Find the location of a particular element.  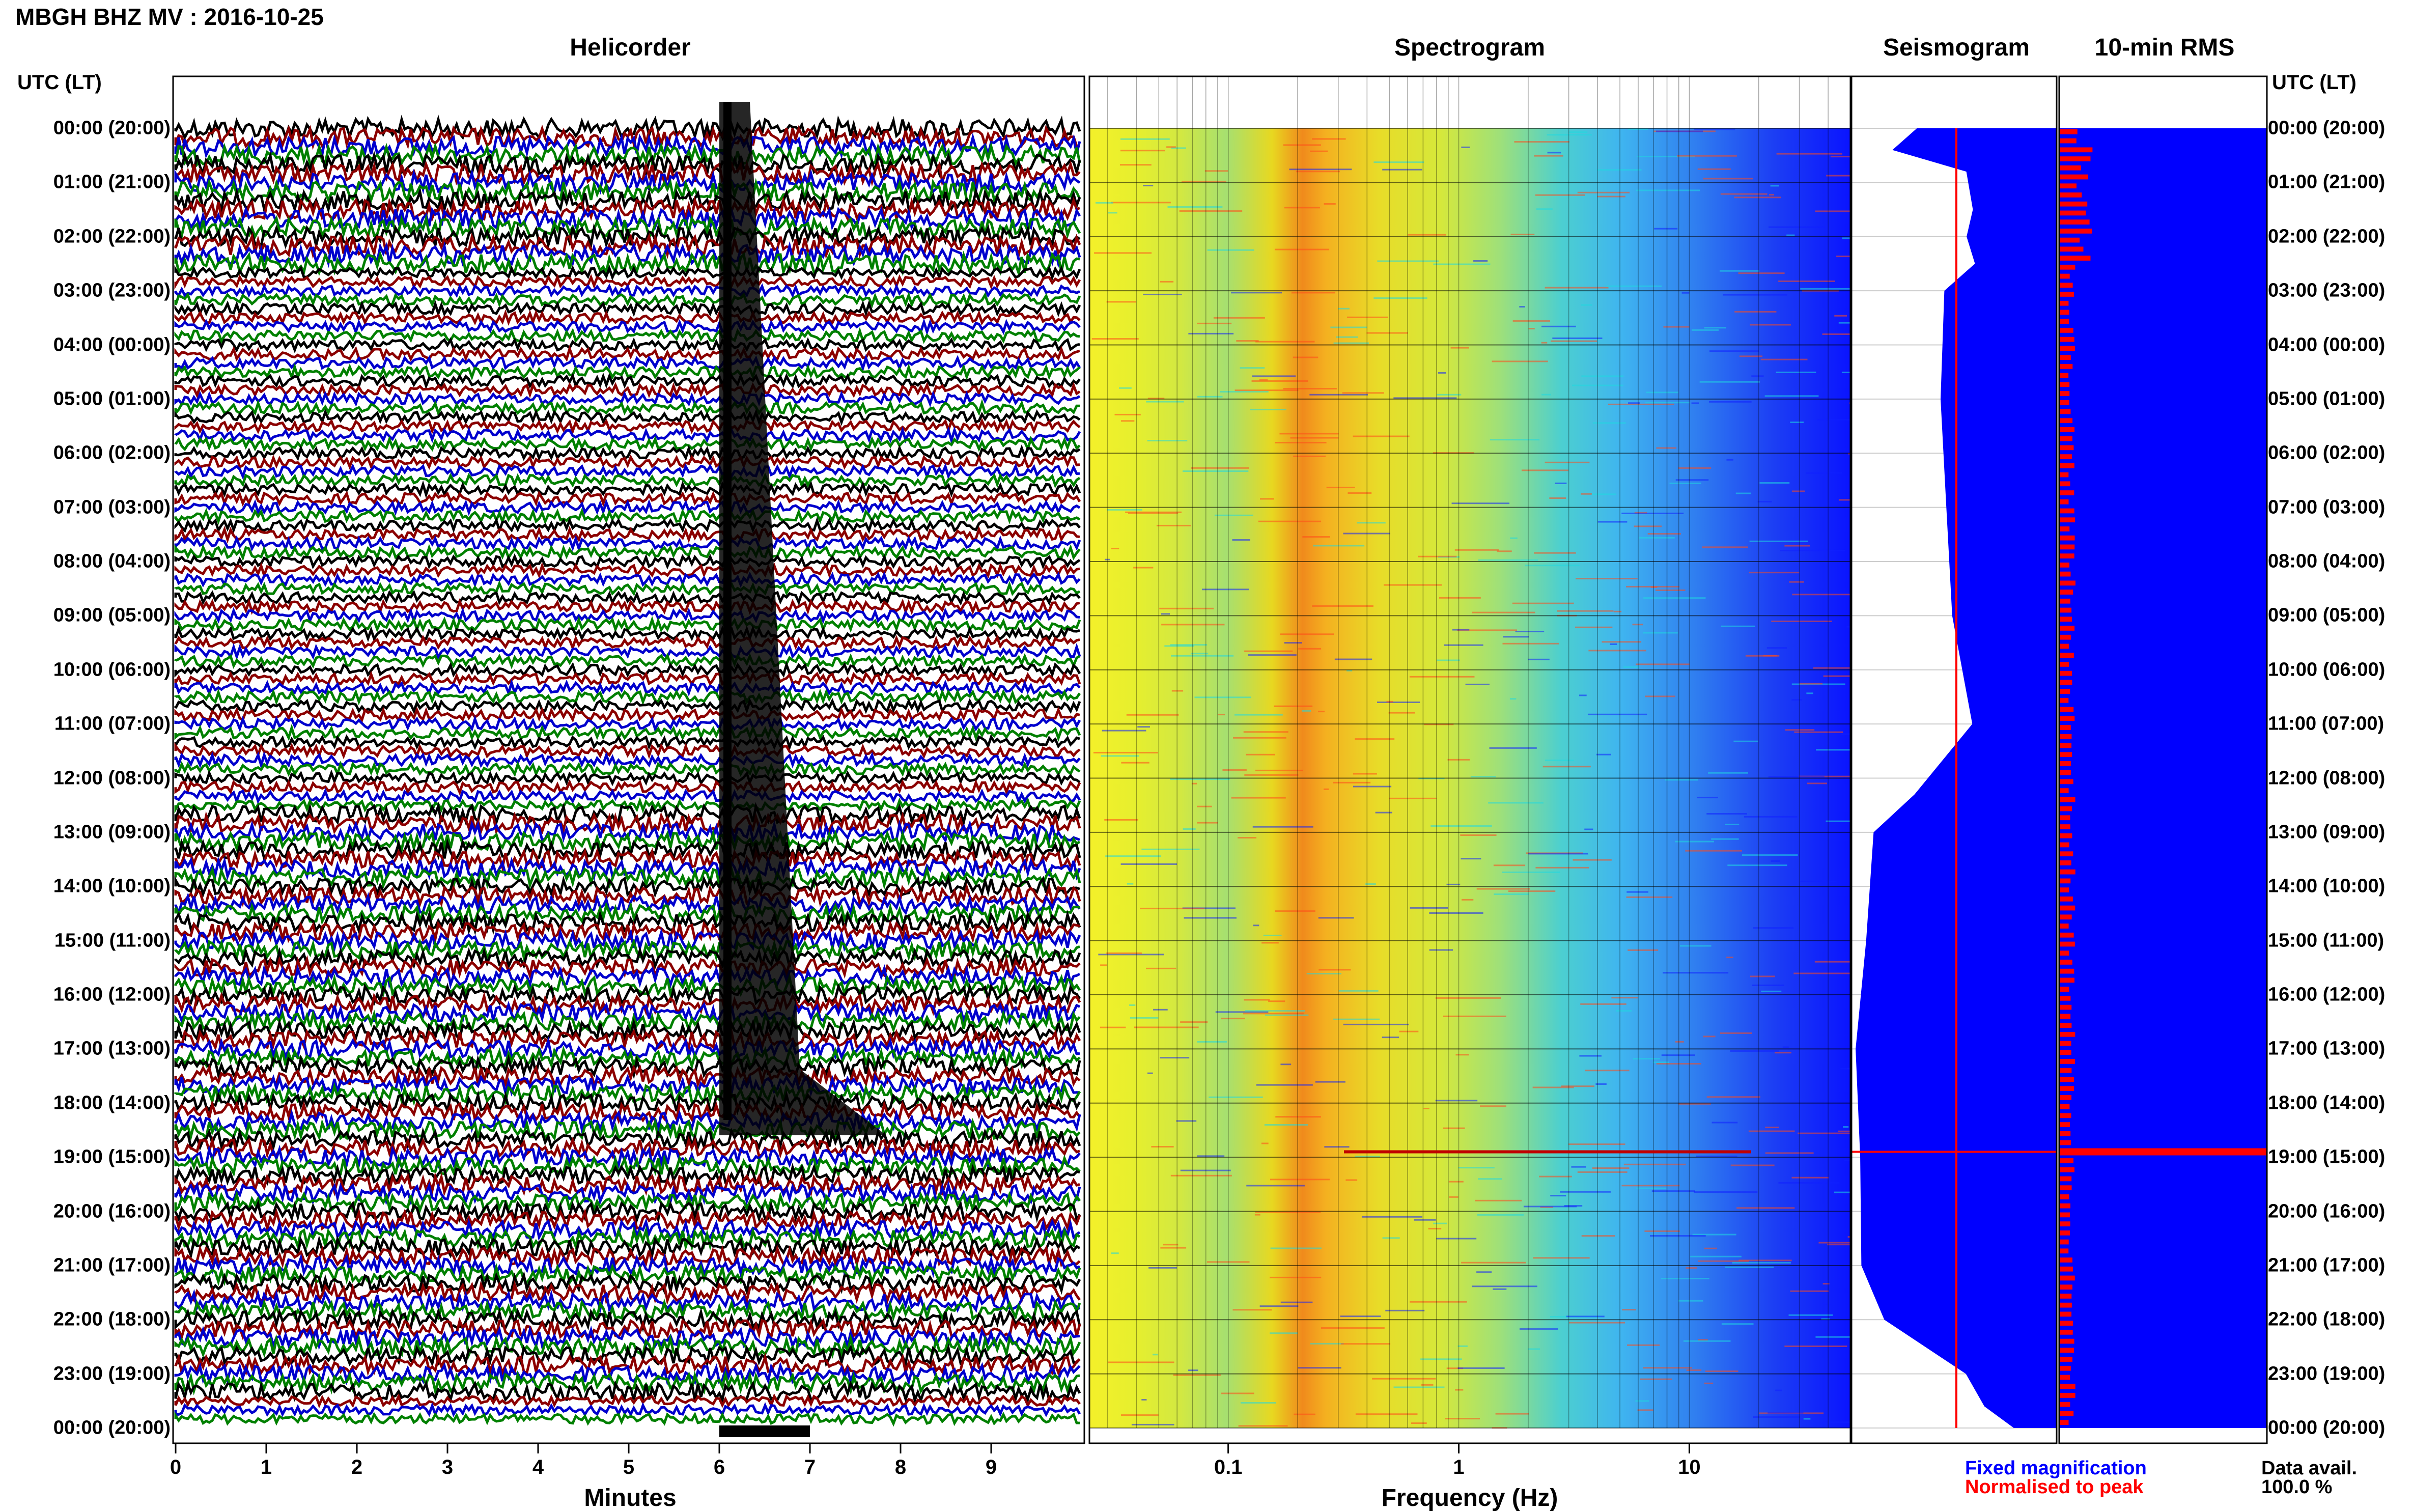

time-label-left: 12:00 (08:00) is located at coordinates (112, 778).